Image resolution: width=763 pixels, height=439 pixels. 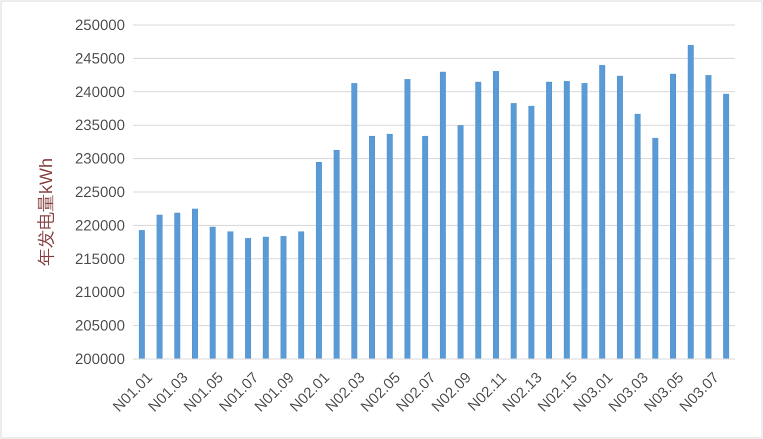 What do you see at coordinates (99, 92) in the screenshot?
I see `y-tick-label: 240000` at bounding box center [99, 92].